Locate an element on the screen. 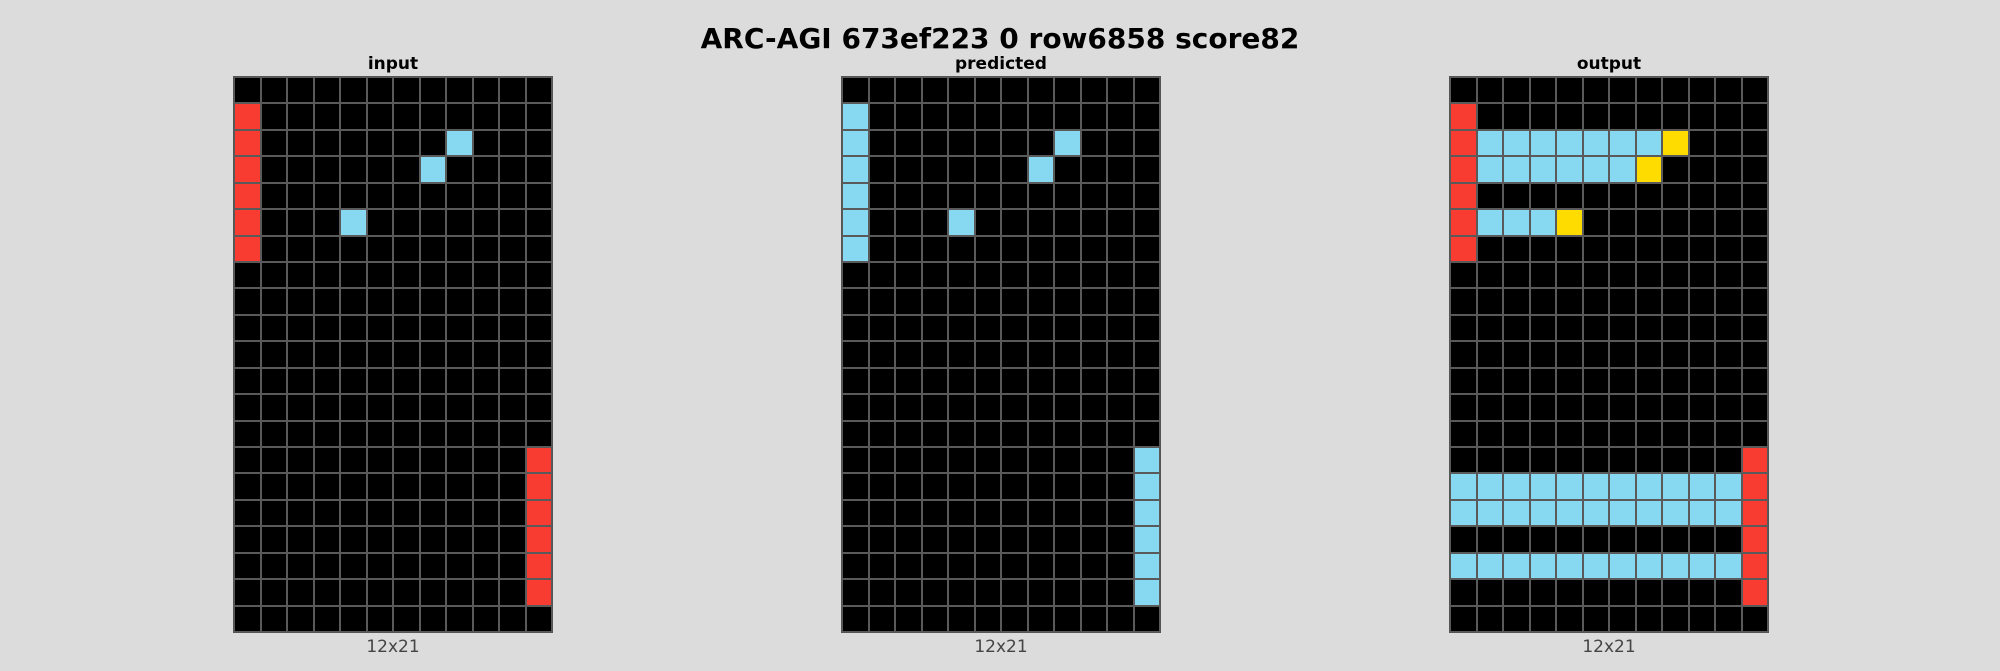  grid-output is located at coordinates (1609, 354).